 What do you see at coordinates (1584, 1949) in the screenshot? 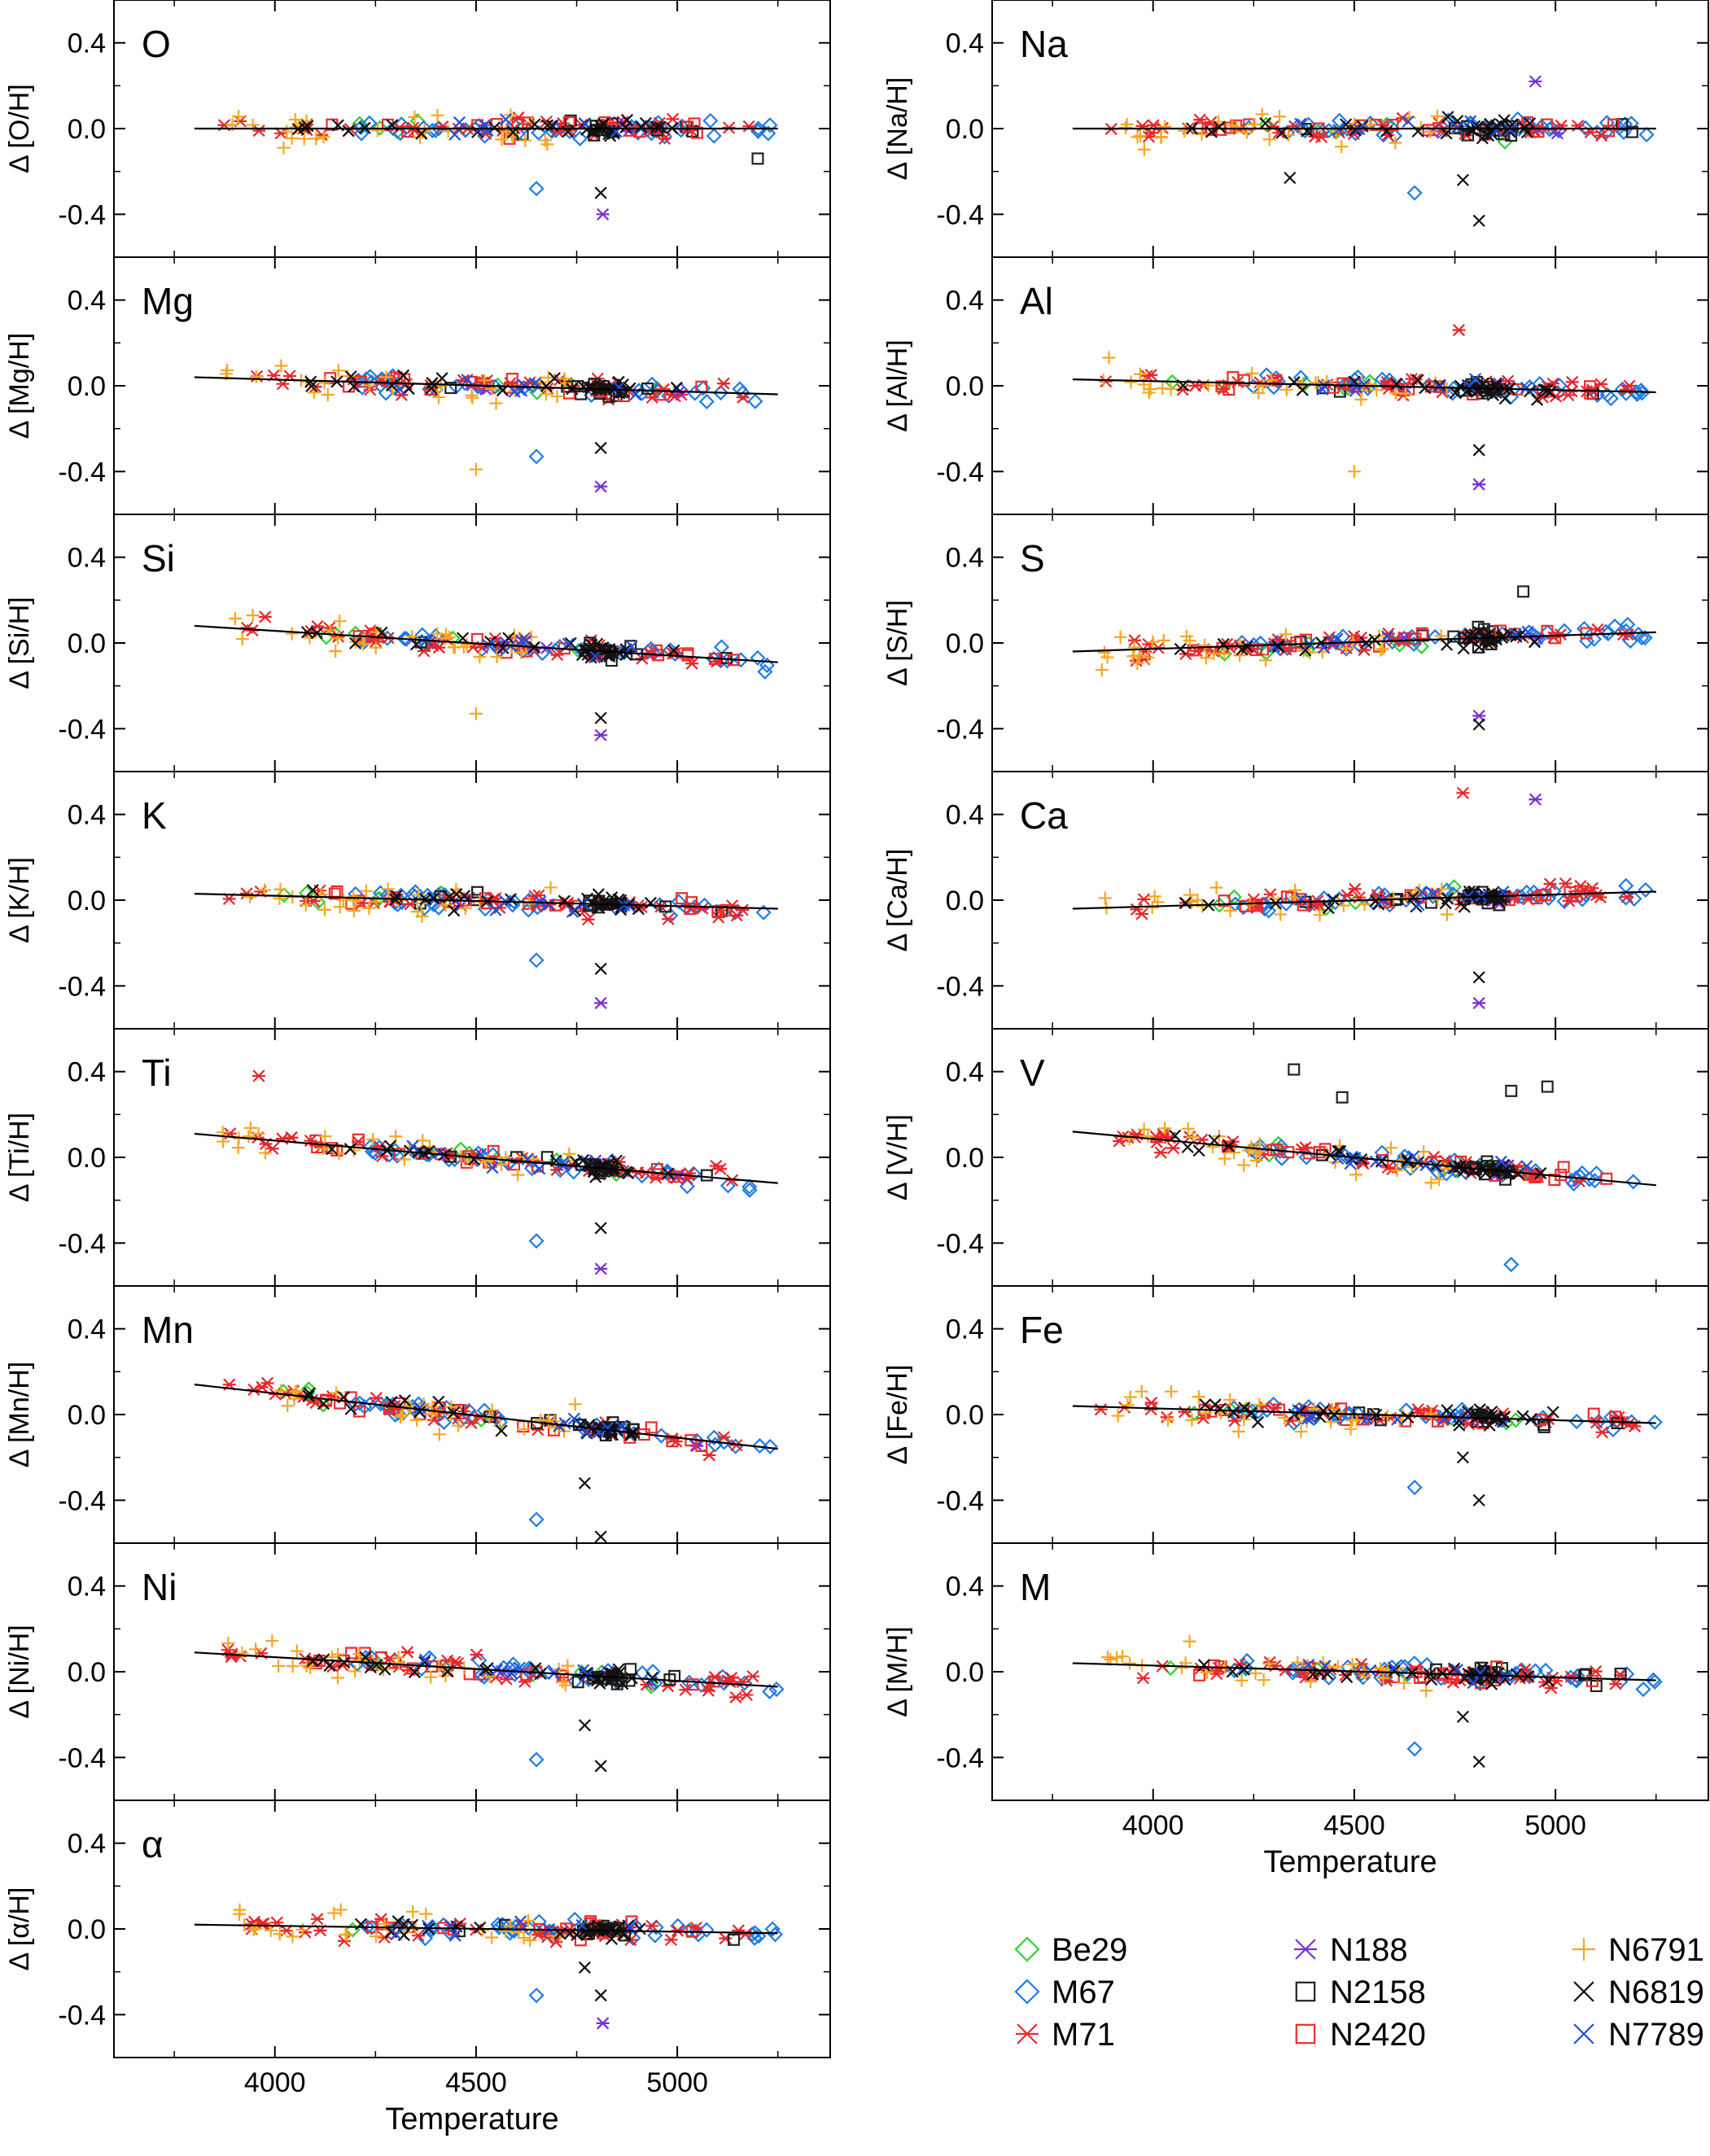
I see `legend-marker-N6791` at bounding box center [1584, 1949].